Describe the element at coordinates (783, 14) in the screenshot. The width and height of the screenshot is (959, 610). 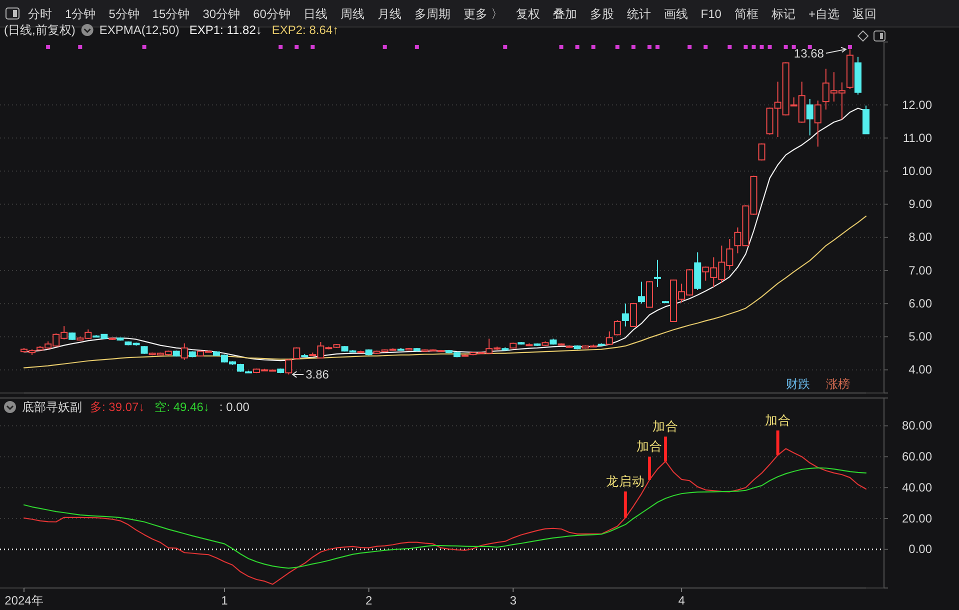
I see `text: 标记` at that location.